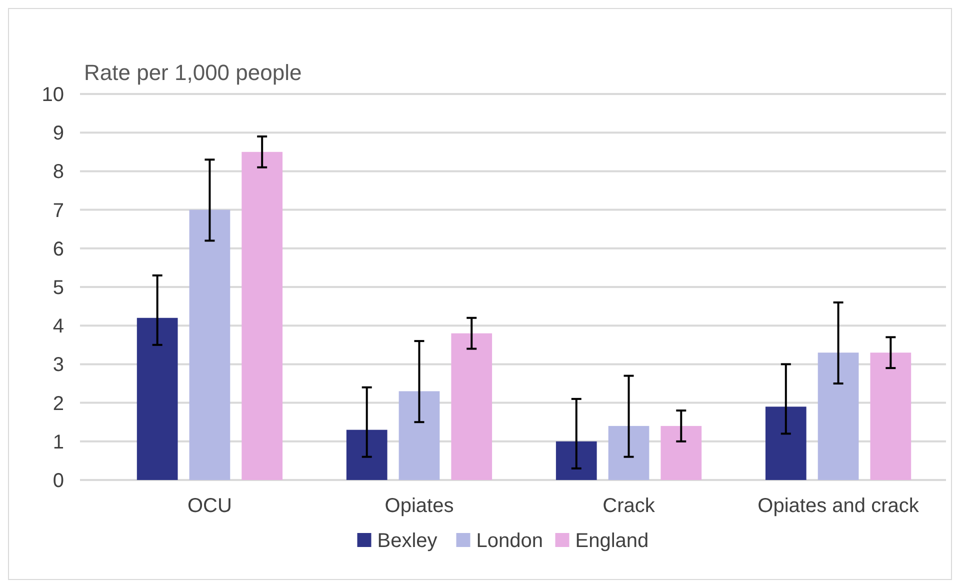 This screenshot has height=588, width=960. What do you see at coordinates (58, 211) in the screenshot?
I see `y-tick-label: 7` at bounding box center [58, 211].